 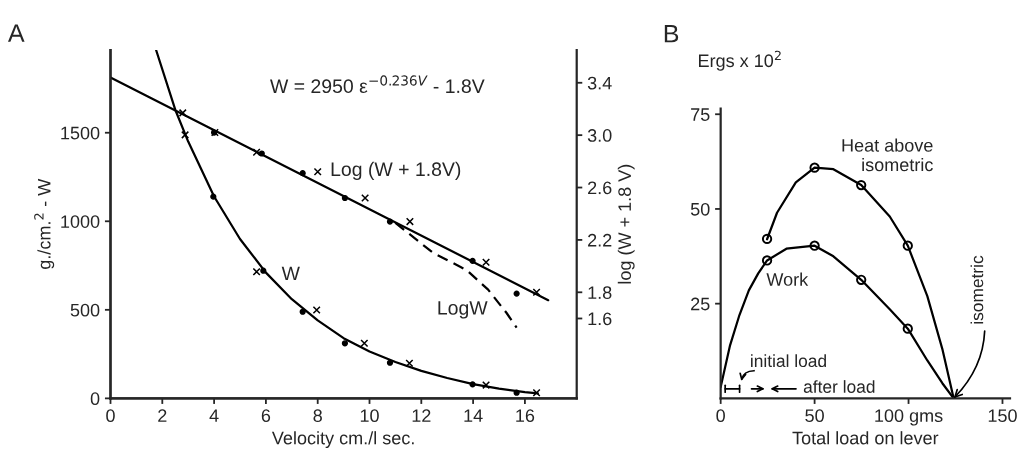 I want to click on x-axis-title: Velocity cm./l sec., so click(x=342, y=439).